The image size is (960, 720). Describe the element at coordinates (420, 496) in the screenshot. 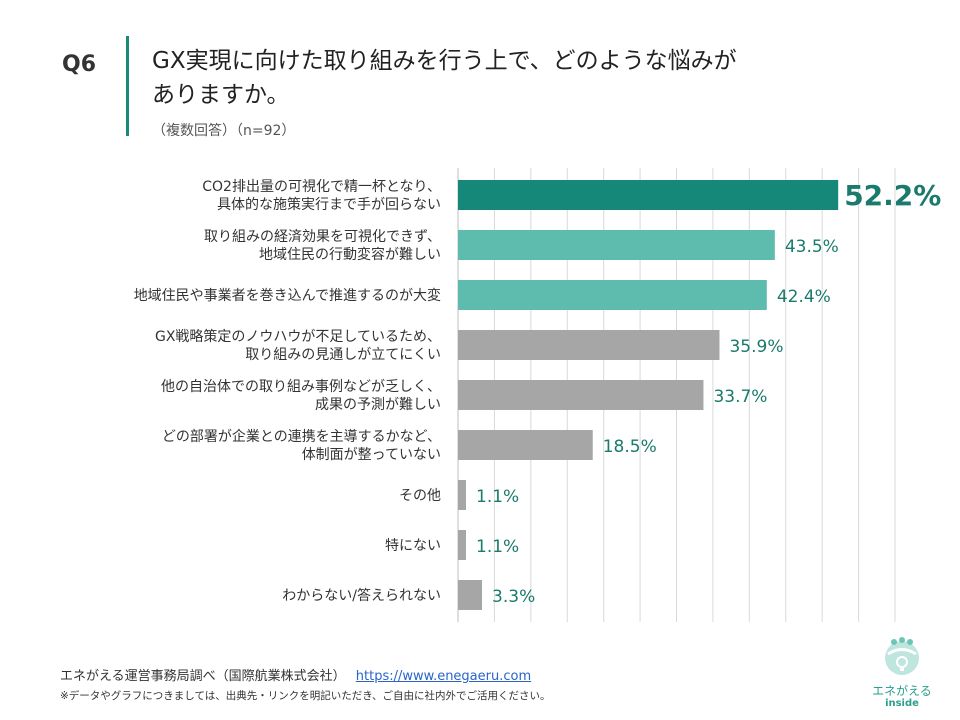

I see `category-label-6-0: その他` at that location.